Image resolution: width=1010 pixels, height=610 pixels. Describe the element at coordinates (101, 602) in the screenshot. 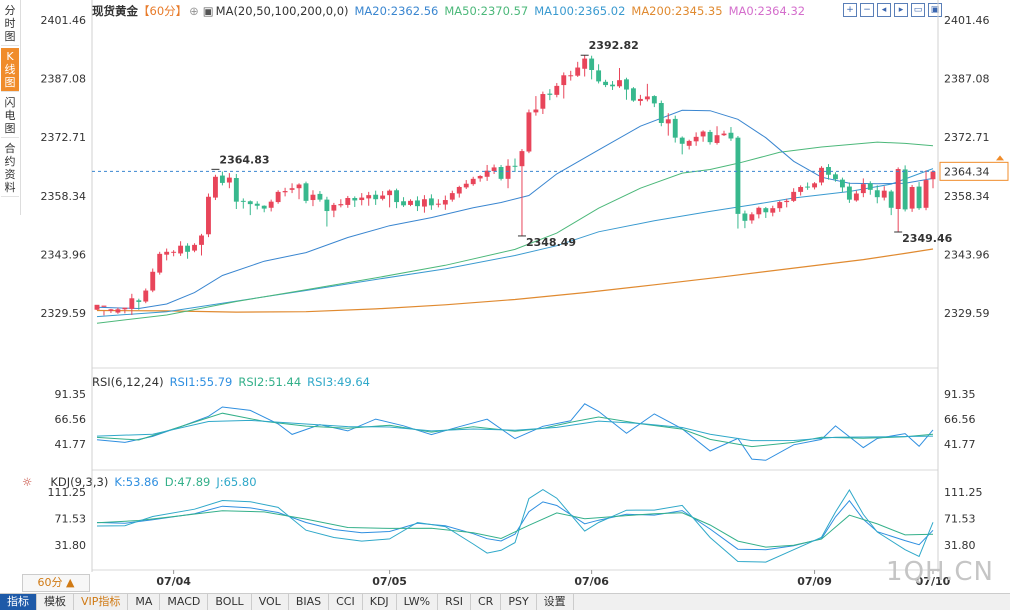

I see `tab-vip-indicator: VIP指标` at that location.